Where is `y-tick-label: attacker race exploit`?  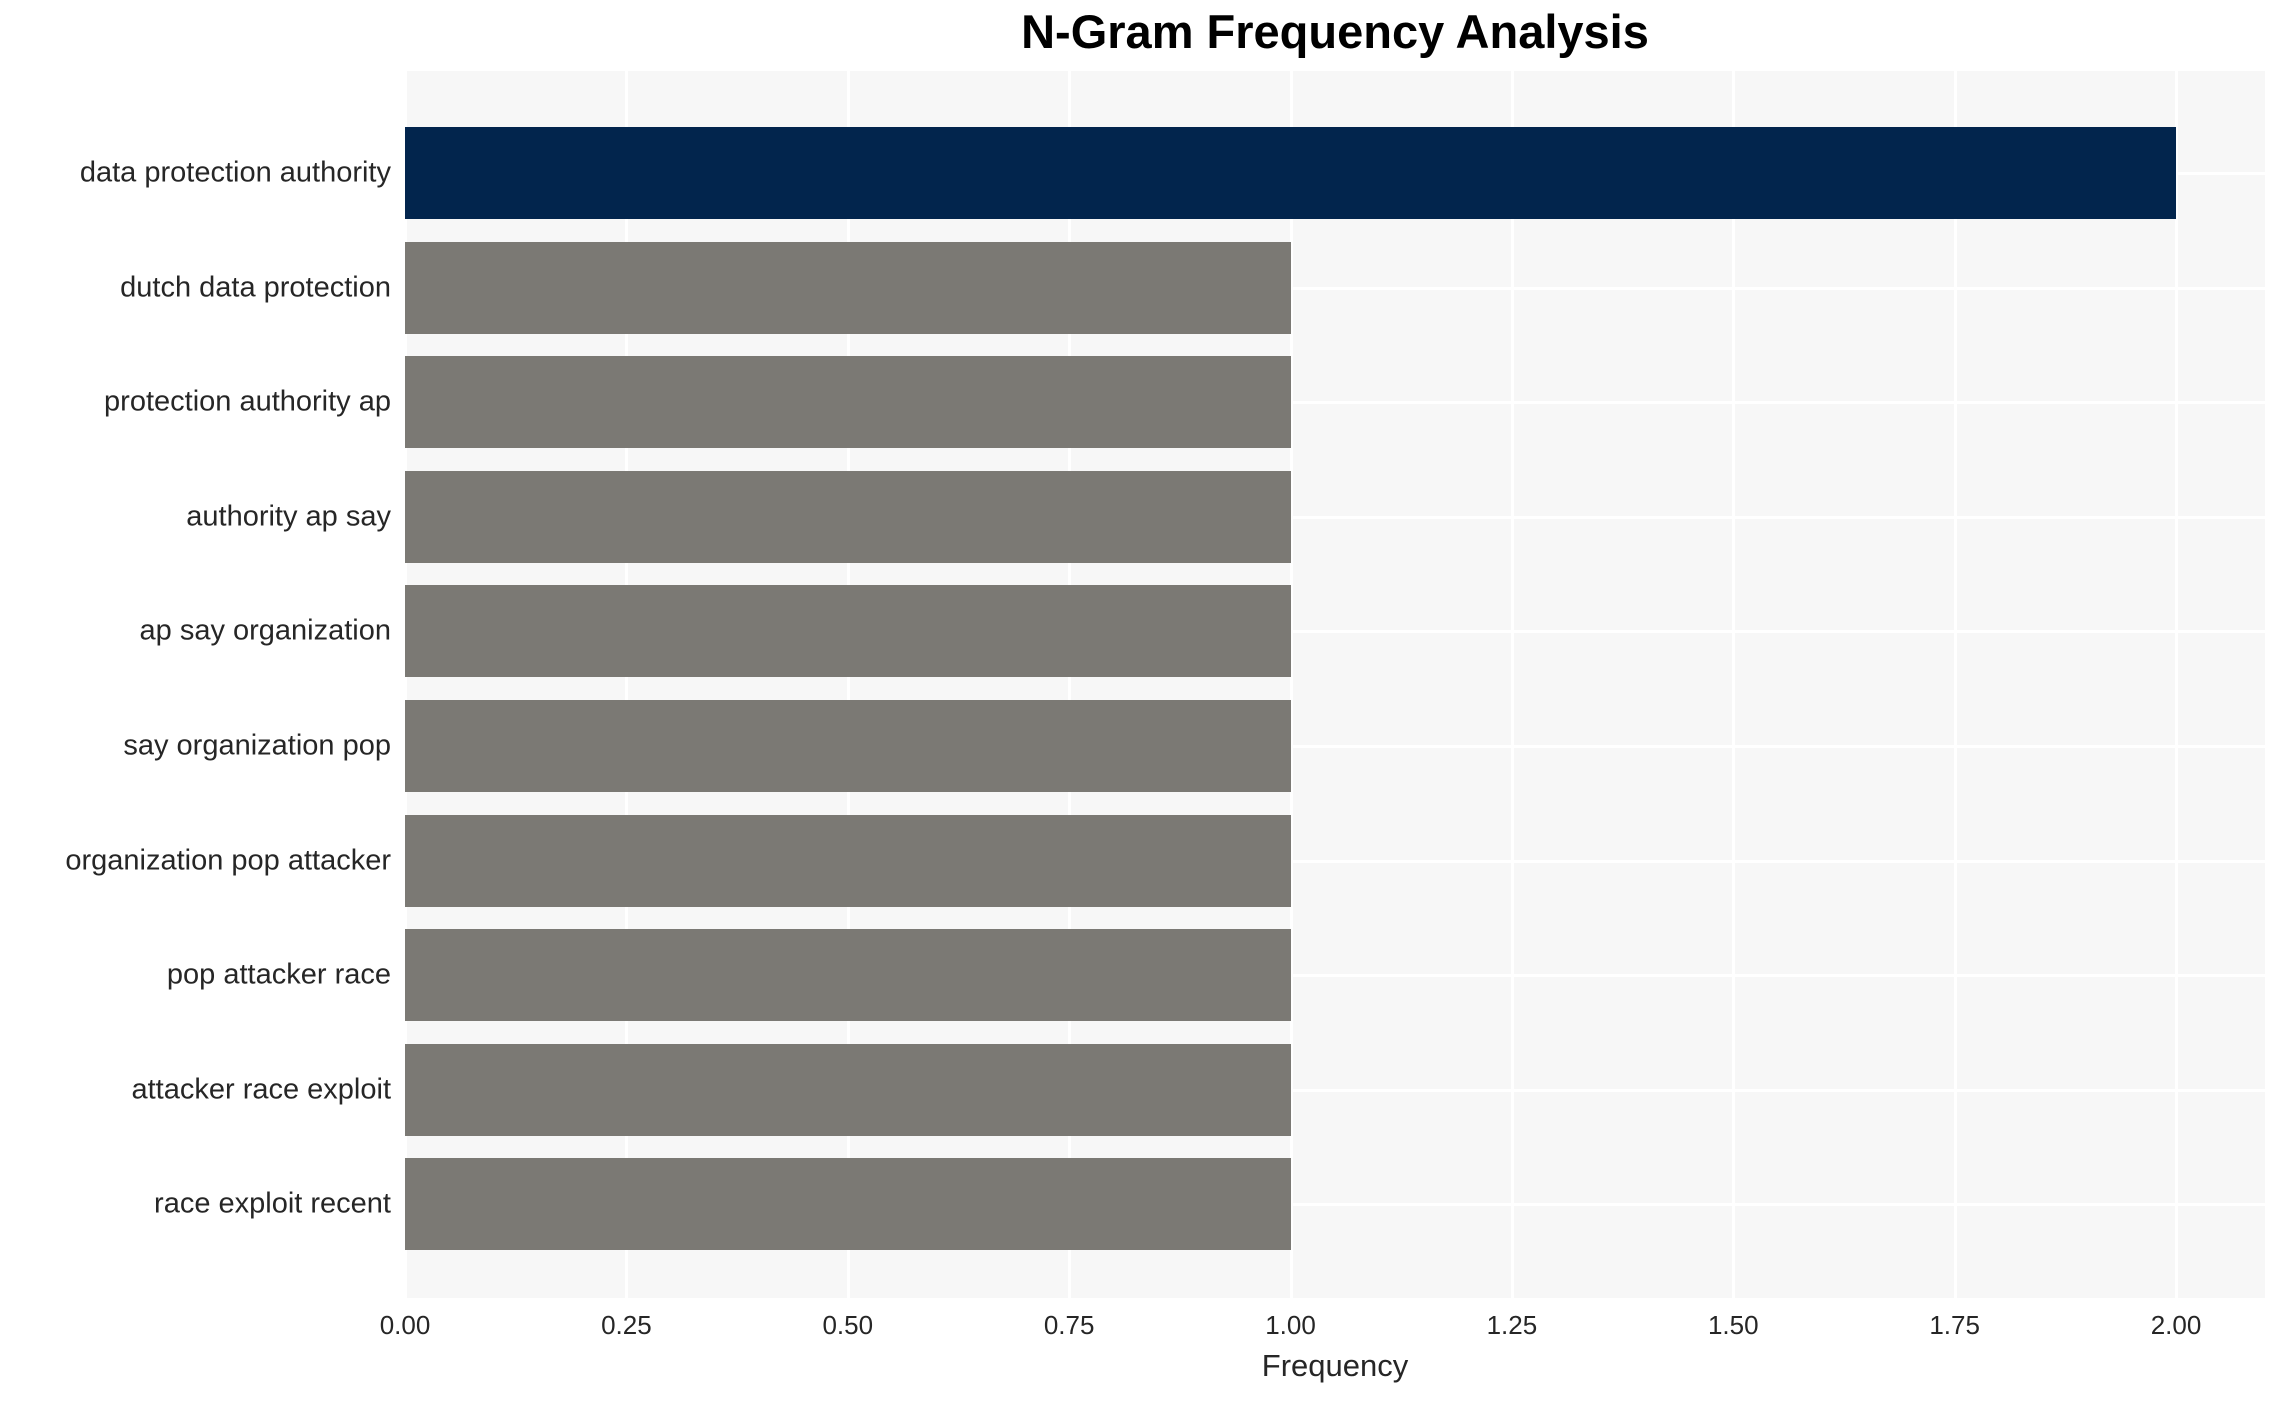 y-tick-label: attacker race exploit is located at coordinates (261, 1089).